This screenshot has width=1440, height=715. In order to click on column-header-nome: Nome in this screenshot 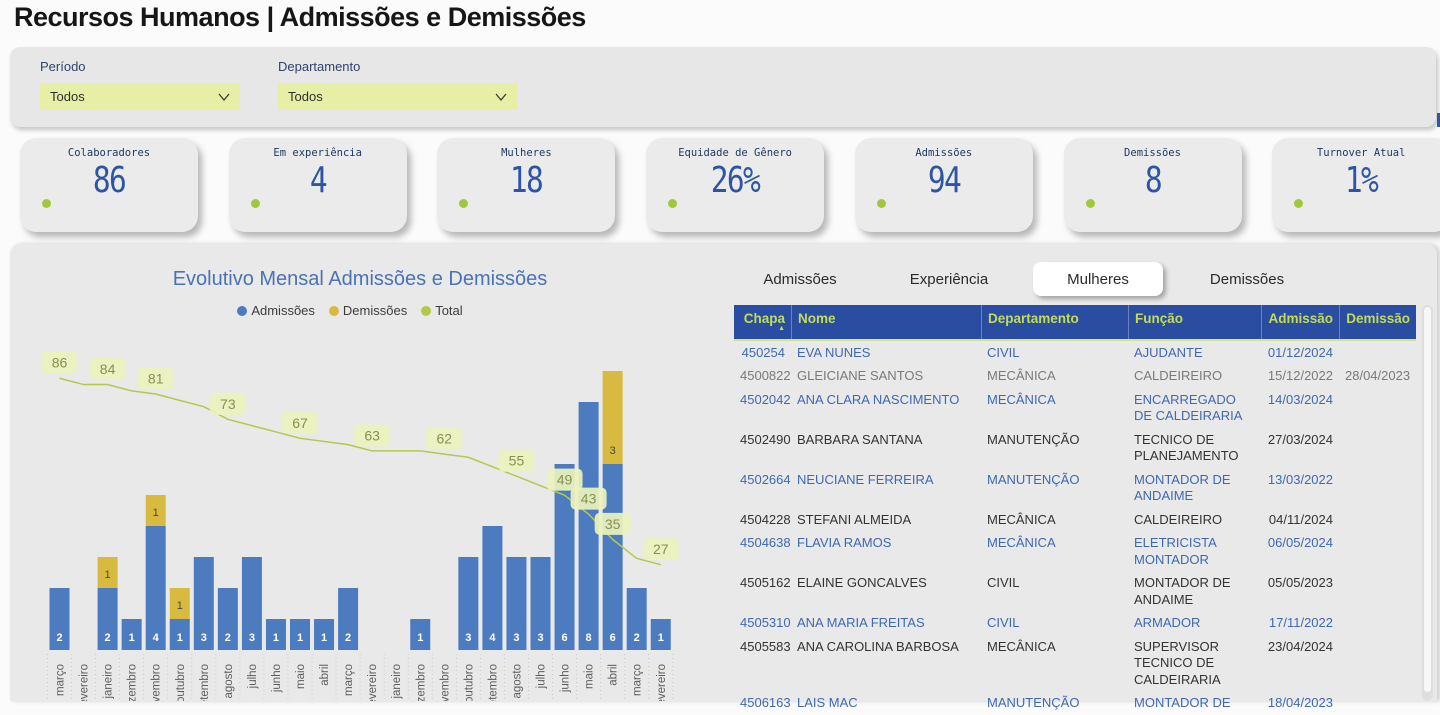, I will do `click(886, 322)`.